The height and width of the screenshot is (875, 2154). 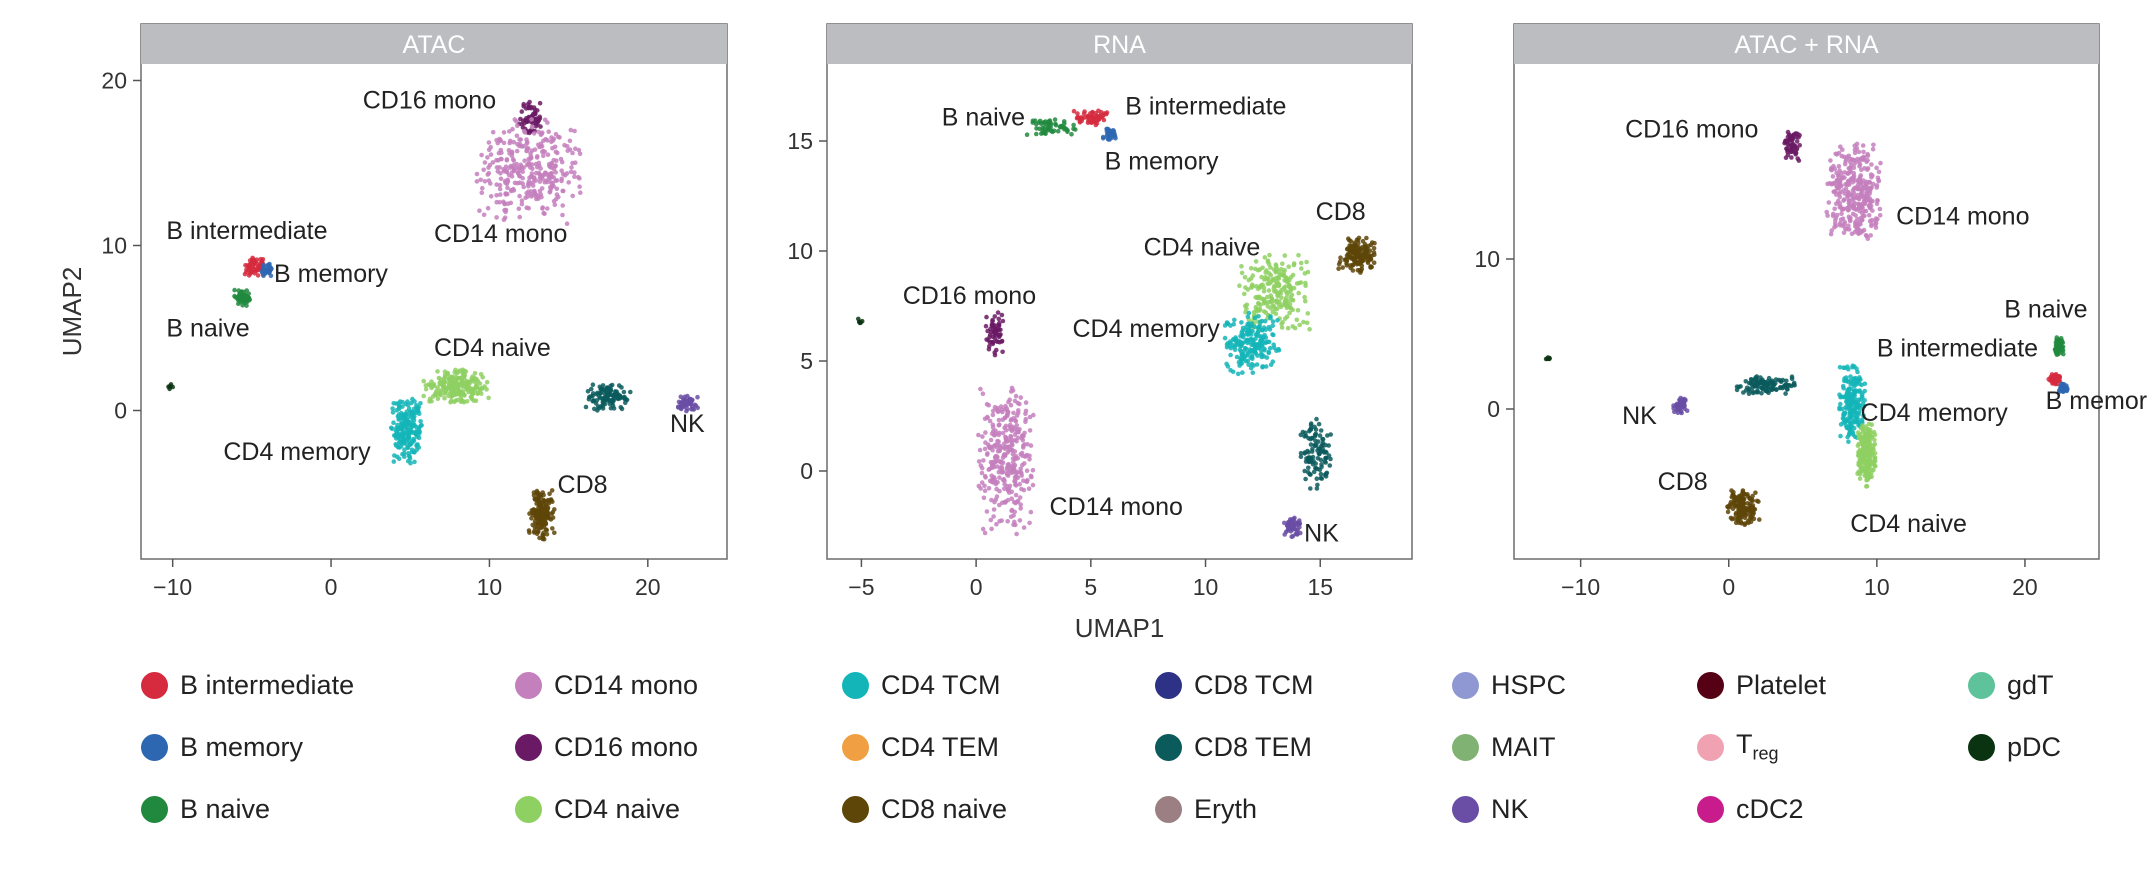 What do you see at coordinates (114, 81) in the screenshot?
I see `y-tick-label: 20` at bounding box center [114, 81].